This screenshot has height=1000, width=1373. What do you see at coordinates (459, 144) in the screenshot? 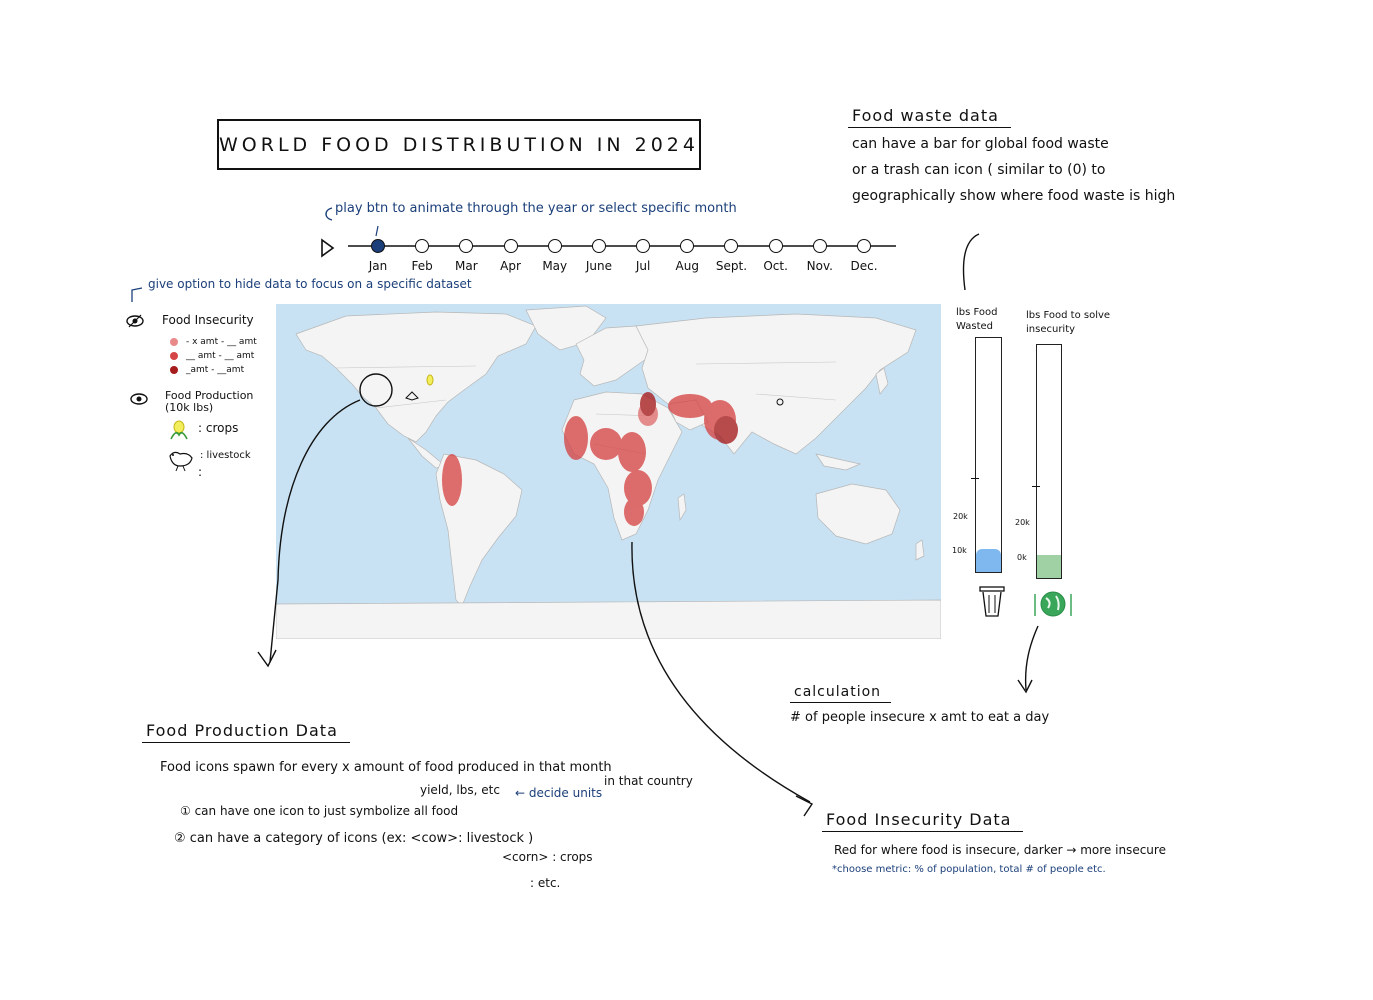
I see `page-title: WORLD FOOD DISTRIBUTION IN 2024` at bounding box center [459, 144].